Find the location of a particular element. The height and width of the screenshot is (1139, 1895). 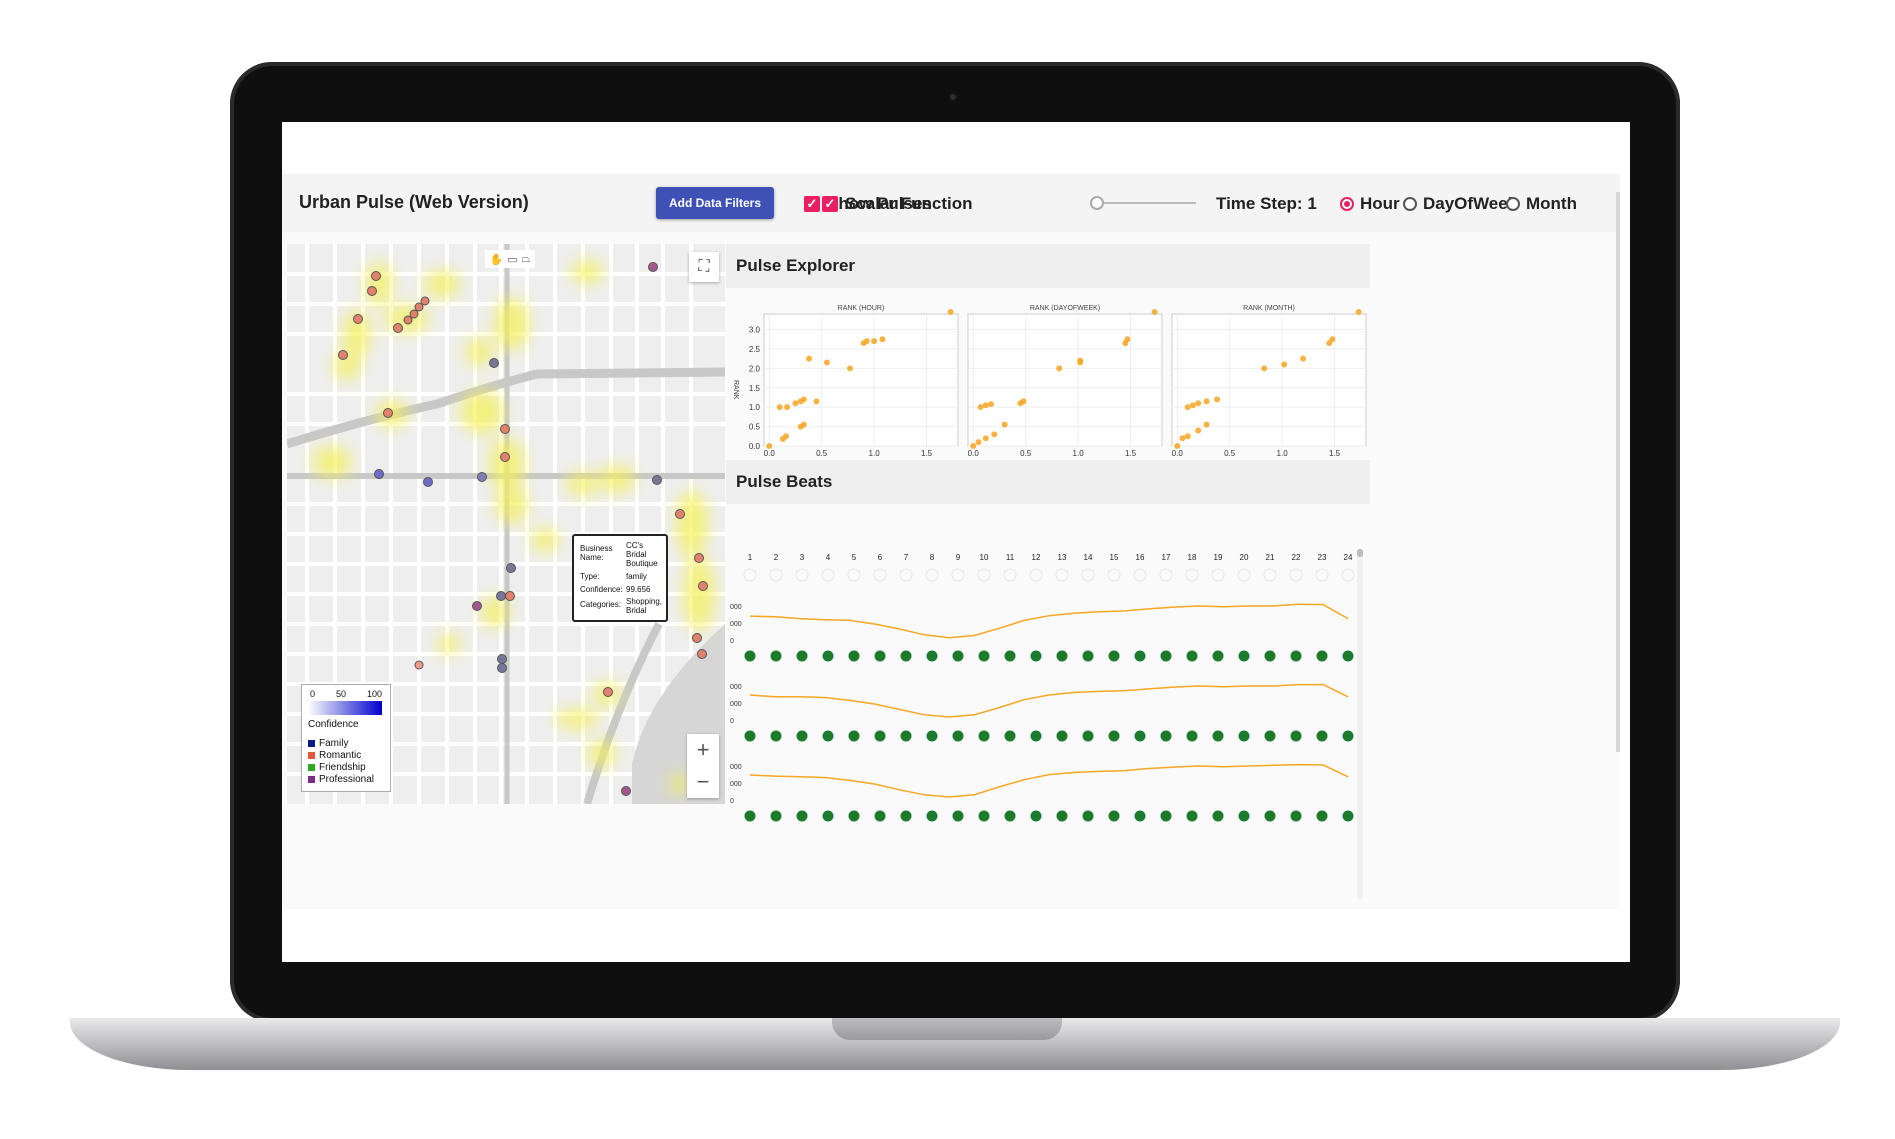

polygon-icon: ⏢ is located at coordinates (526, 258).